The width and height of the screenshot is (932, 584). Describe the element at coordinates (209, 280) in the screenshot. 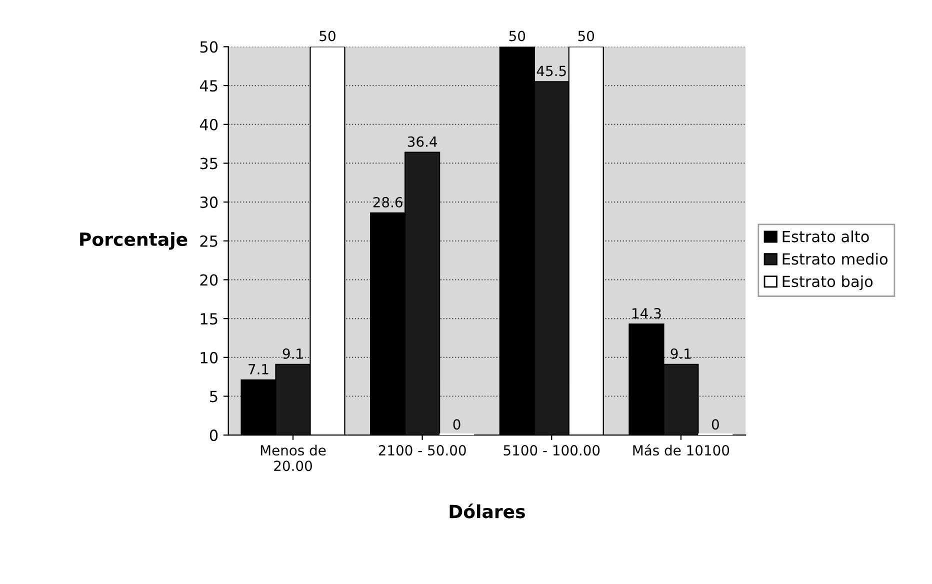

I see `y-tick-label: 20` at that location.